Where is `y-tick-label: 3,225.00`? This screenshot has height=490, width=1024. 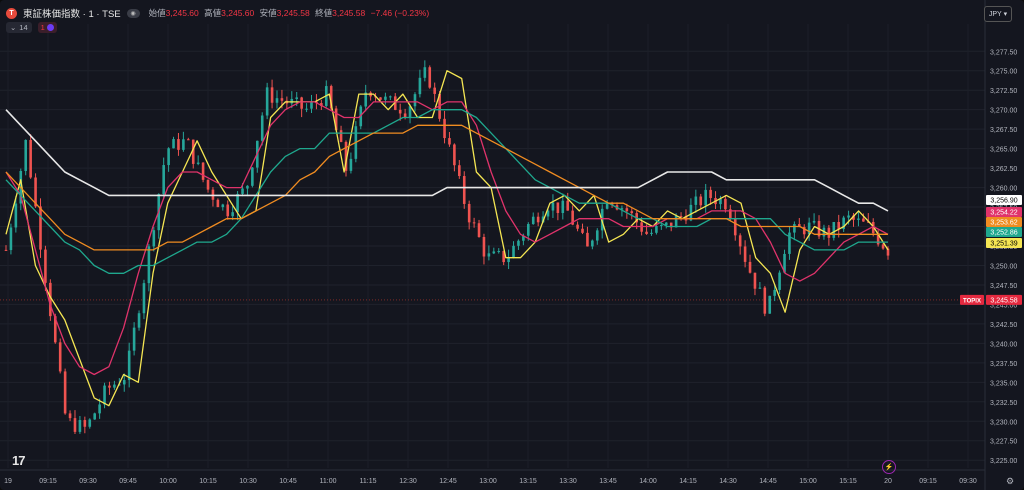 y-tick-label: 3,225.00 is located at coordinates (1003, 461).